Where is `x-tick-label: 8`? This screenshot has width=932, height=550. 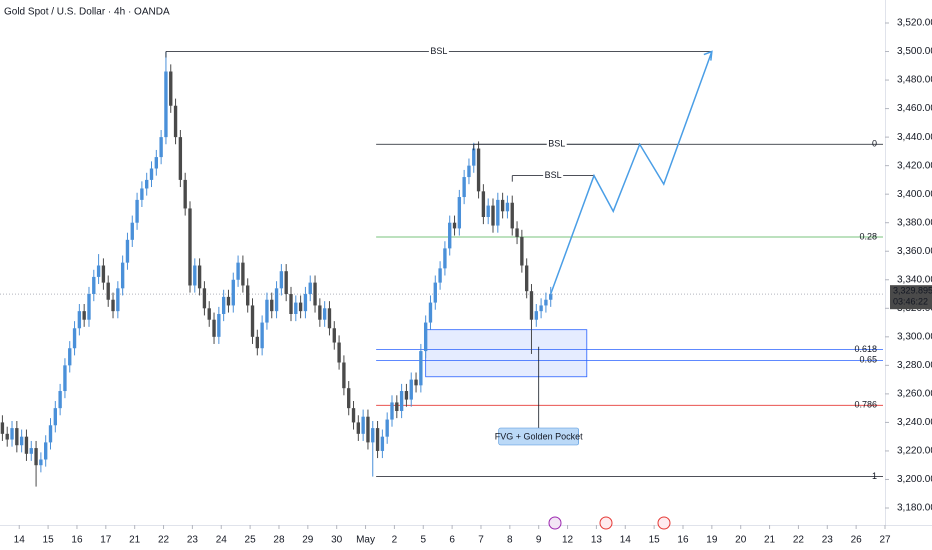
x-tick-label: 8 is located at coordinates (510, 540).